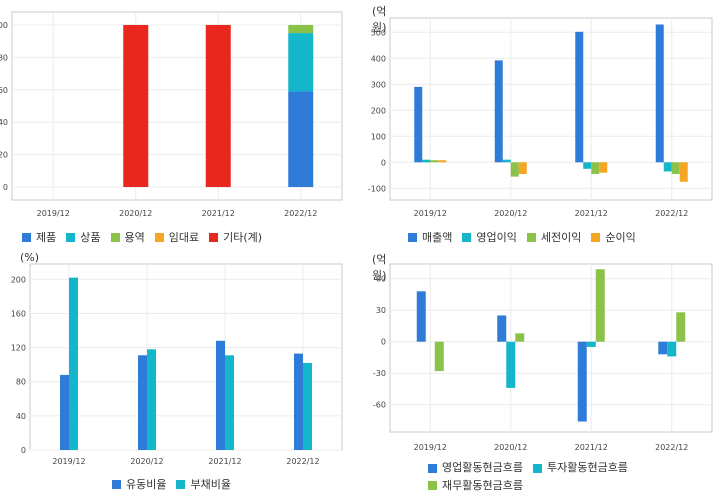  I want to click on y-tick-label: 160, so click(18, 313).